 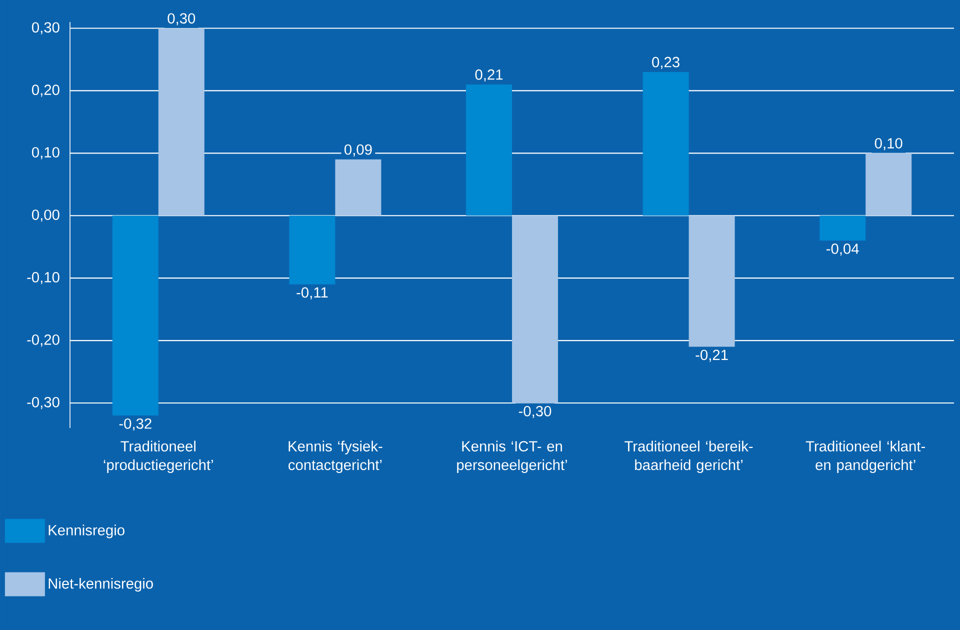 I want to click on legend-label: Kennisregio, so click(x=86, y=531).